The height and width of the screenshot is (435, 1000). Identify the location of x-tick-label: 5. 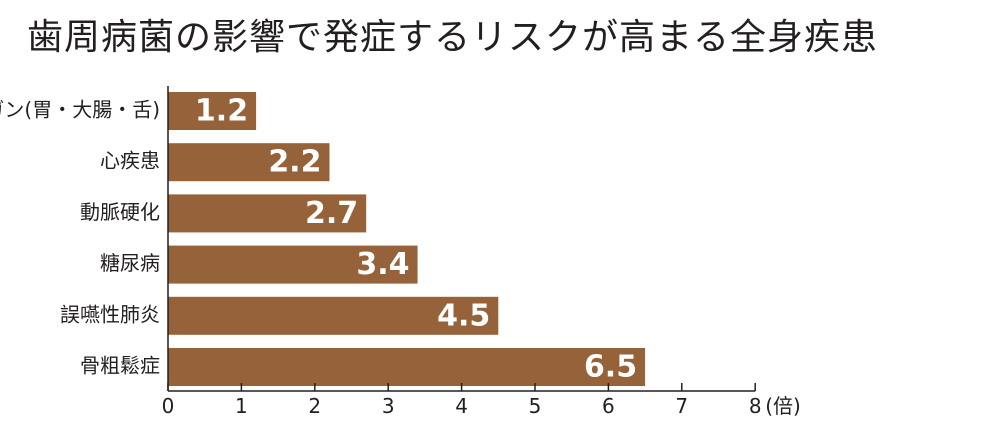
(535, 406).